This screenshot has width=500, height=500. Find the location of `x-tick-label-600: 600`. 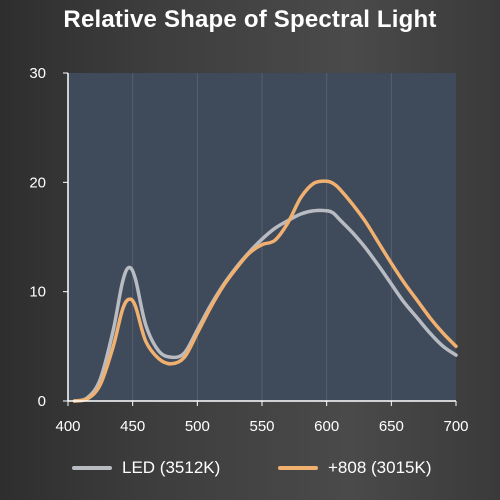

x-tick-label-600: 600 is located at coordinates (326, 426).